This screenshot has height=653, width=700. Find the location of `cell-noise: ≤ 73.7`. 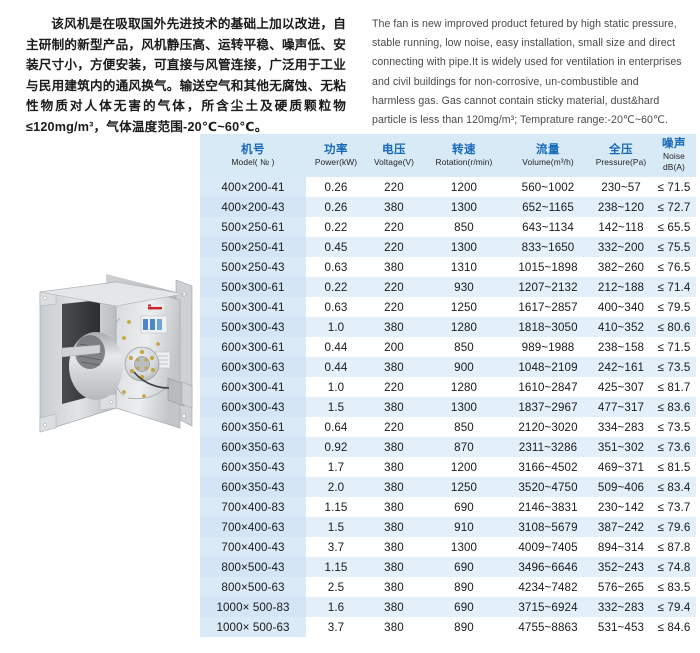

cell-noise: ≤ 73.7 is located at coordinates (674, 507).